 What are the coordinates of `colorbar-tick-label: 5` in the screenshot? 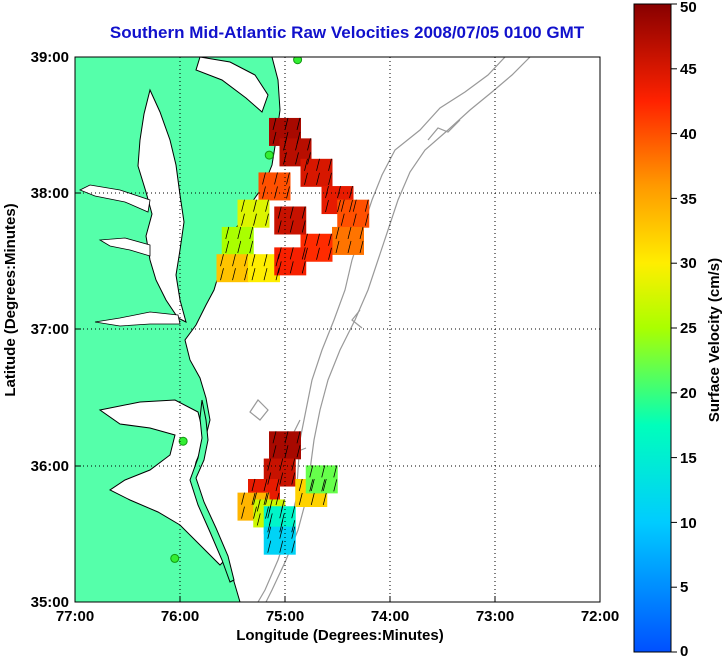 It's located at (684, 587).